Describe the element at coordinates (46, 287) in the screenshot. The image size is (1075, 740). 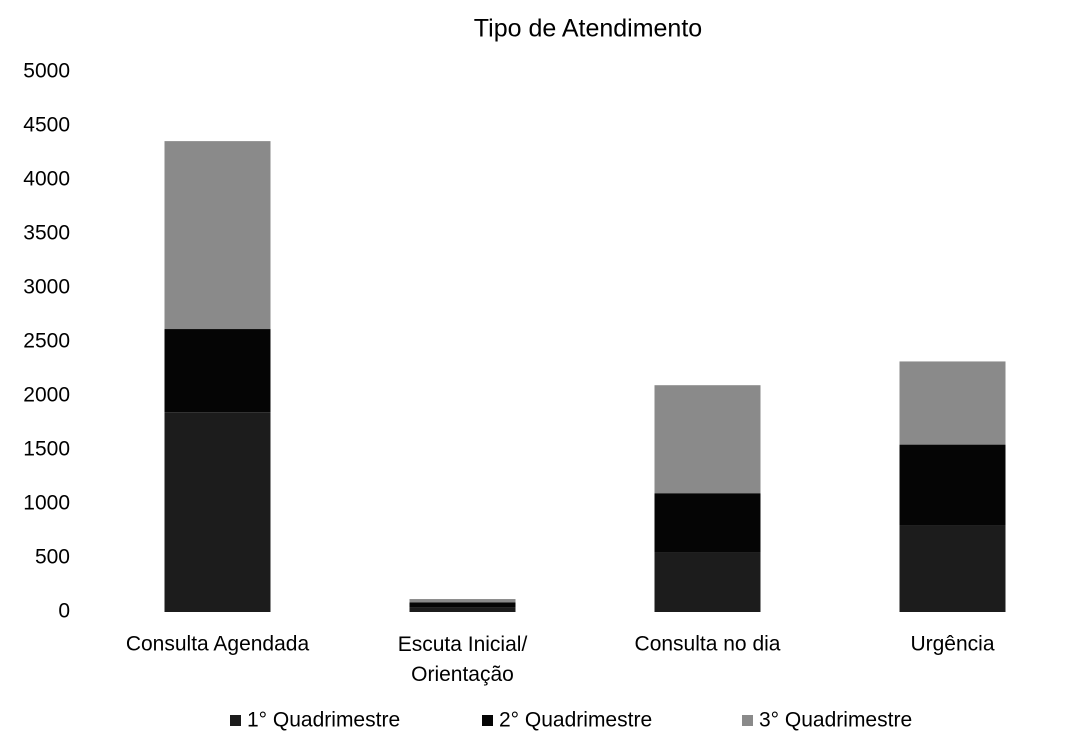
I see `y-tick-label: 3000` at that location.